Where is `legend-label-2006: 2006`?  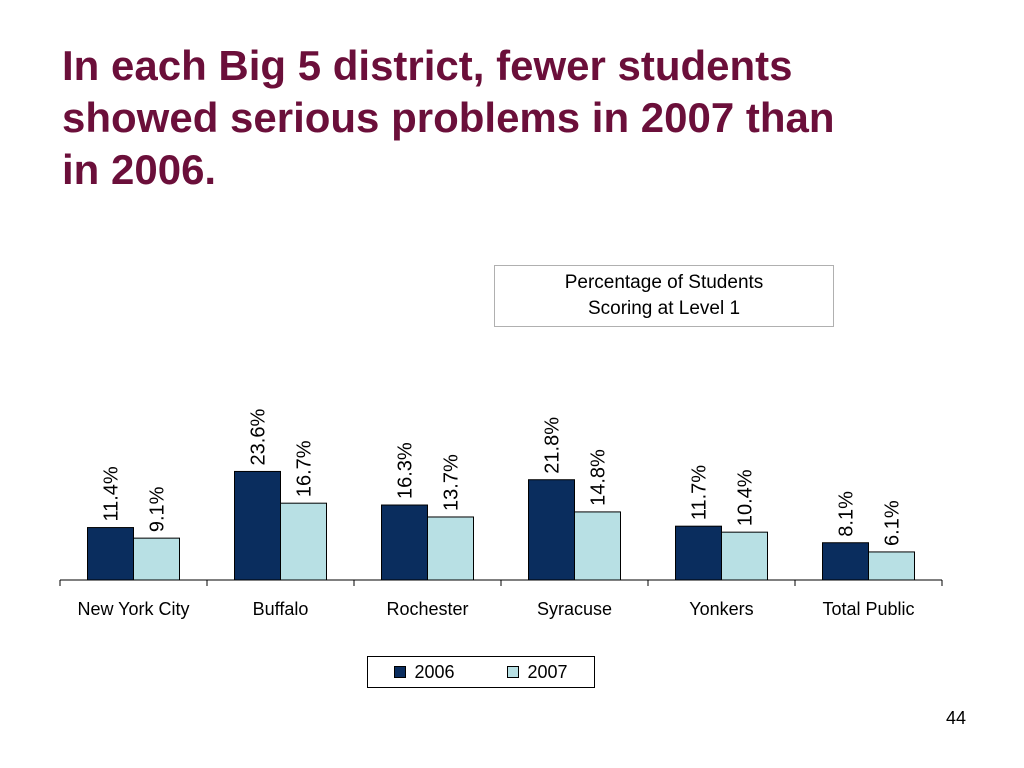
legend-label-2006: 2006 is located at coordinates (434, 671).